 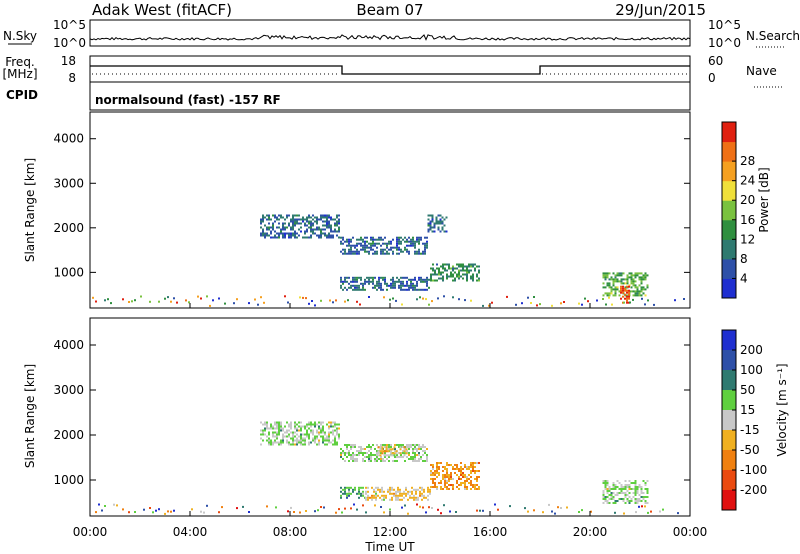 I want to click on cpid-panel: CPID normalsound (fast) -157 RF, so click(x=348, y=96).